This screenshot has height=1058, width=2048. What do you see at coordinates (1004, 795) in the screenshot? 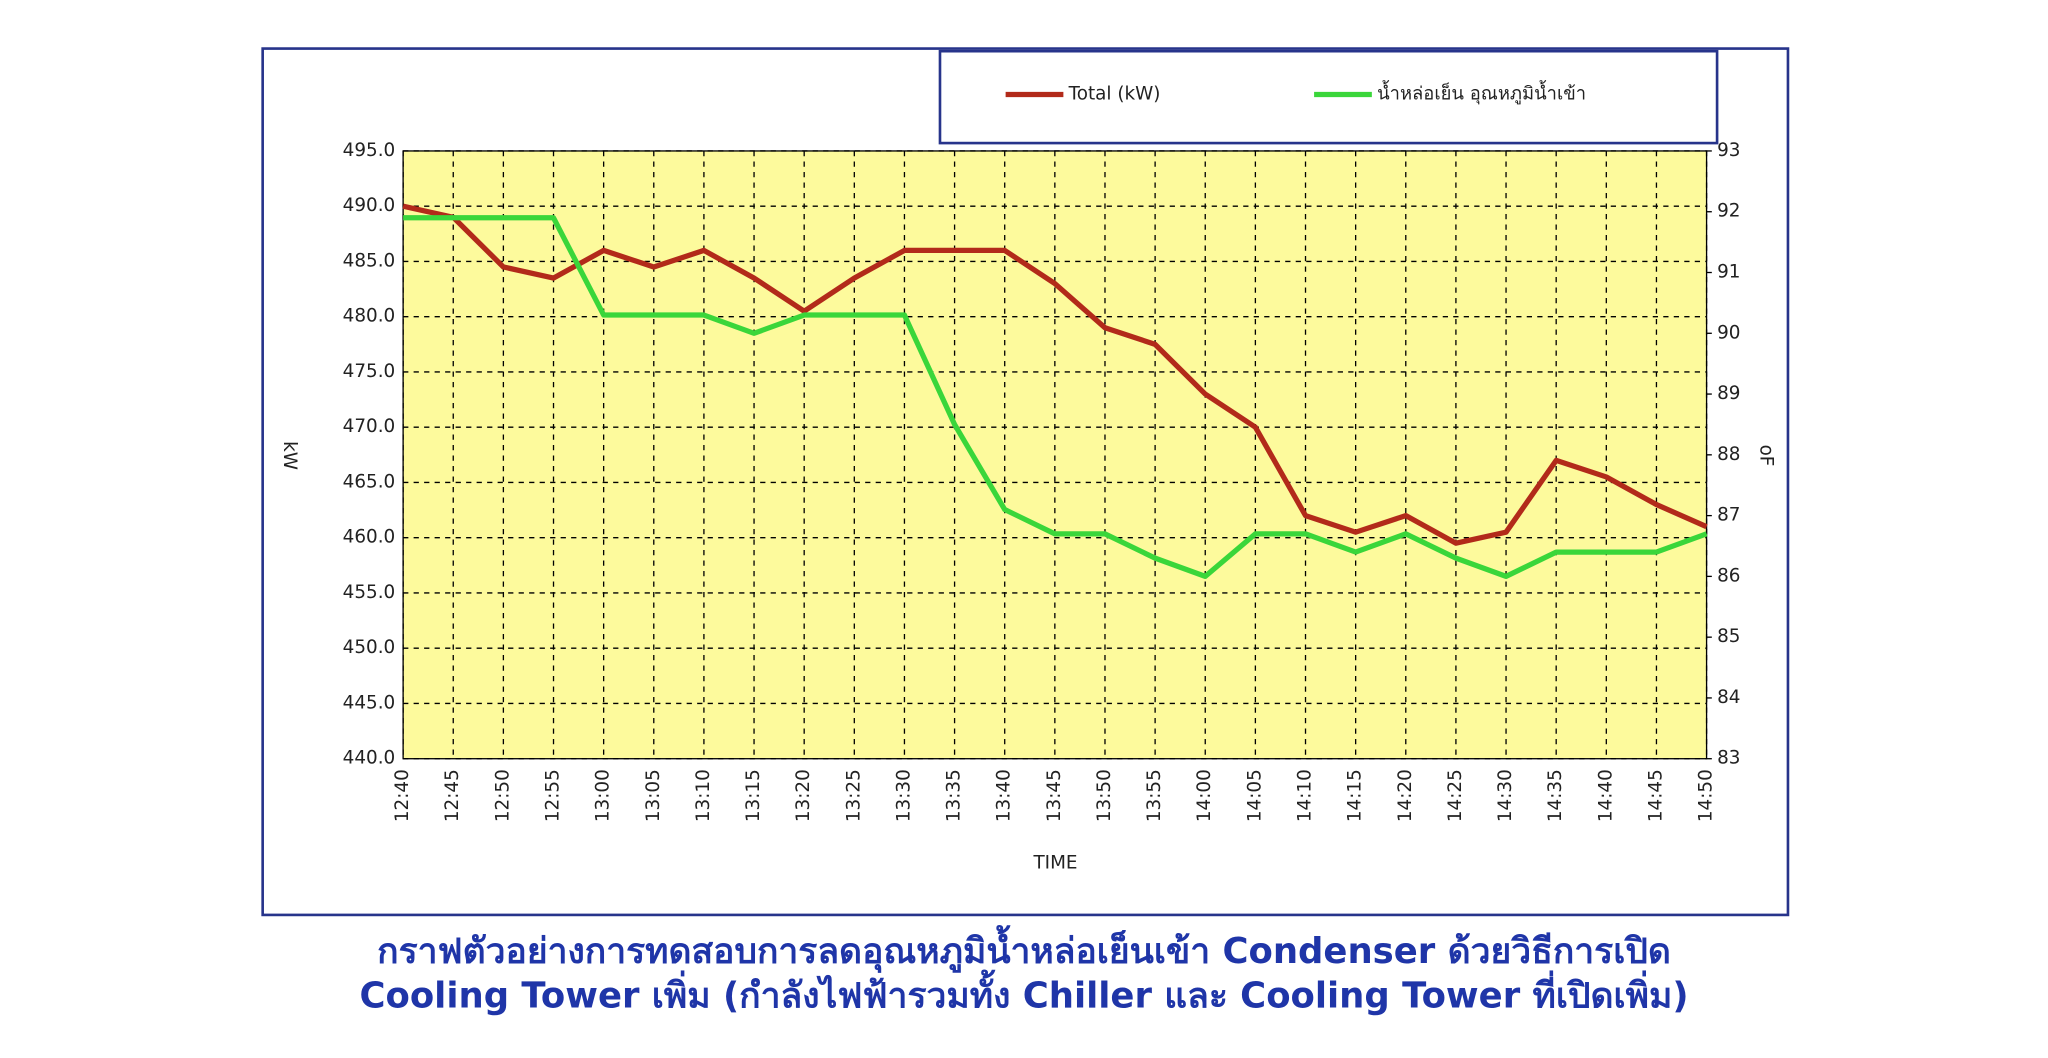
I see `x-tick-label: 13:40` at bounding box center [1004, 795].